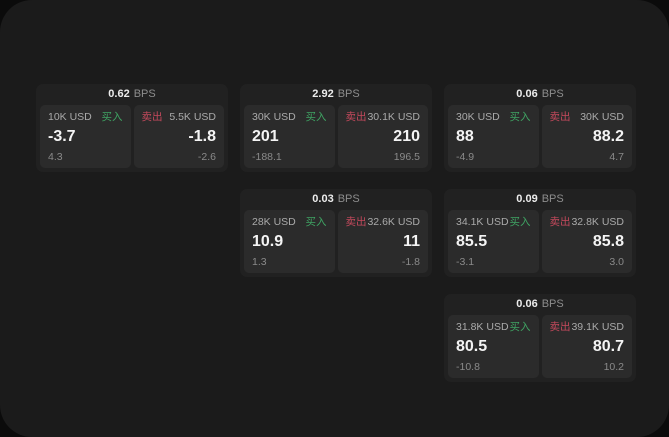 This screenshot has height=437, width=669. I want to click on buy-amount: 10K USD, so click(70, 117).